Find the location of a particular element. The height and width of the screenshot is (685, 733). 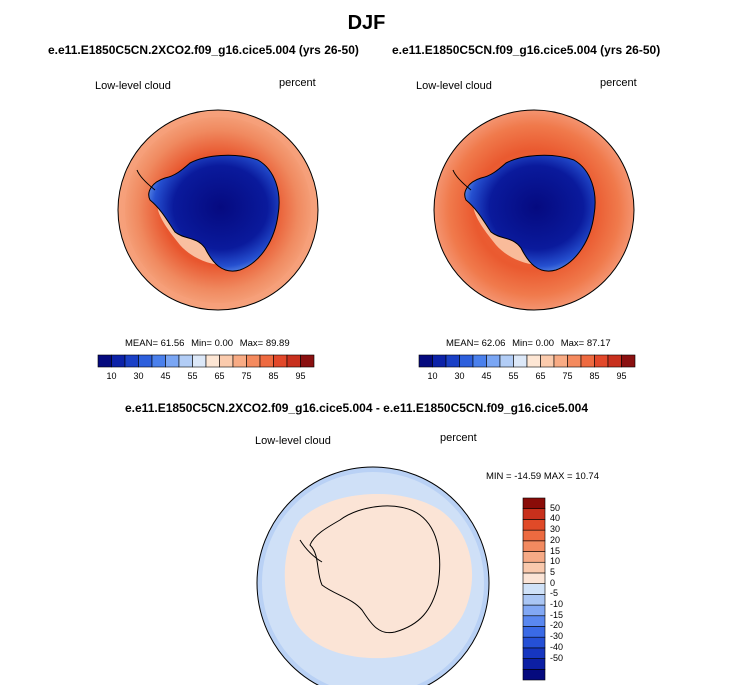

panel-3-minmax: MIN = -14.59 MAX = 10.74 is located at coordinates (543, 476).